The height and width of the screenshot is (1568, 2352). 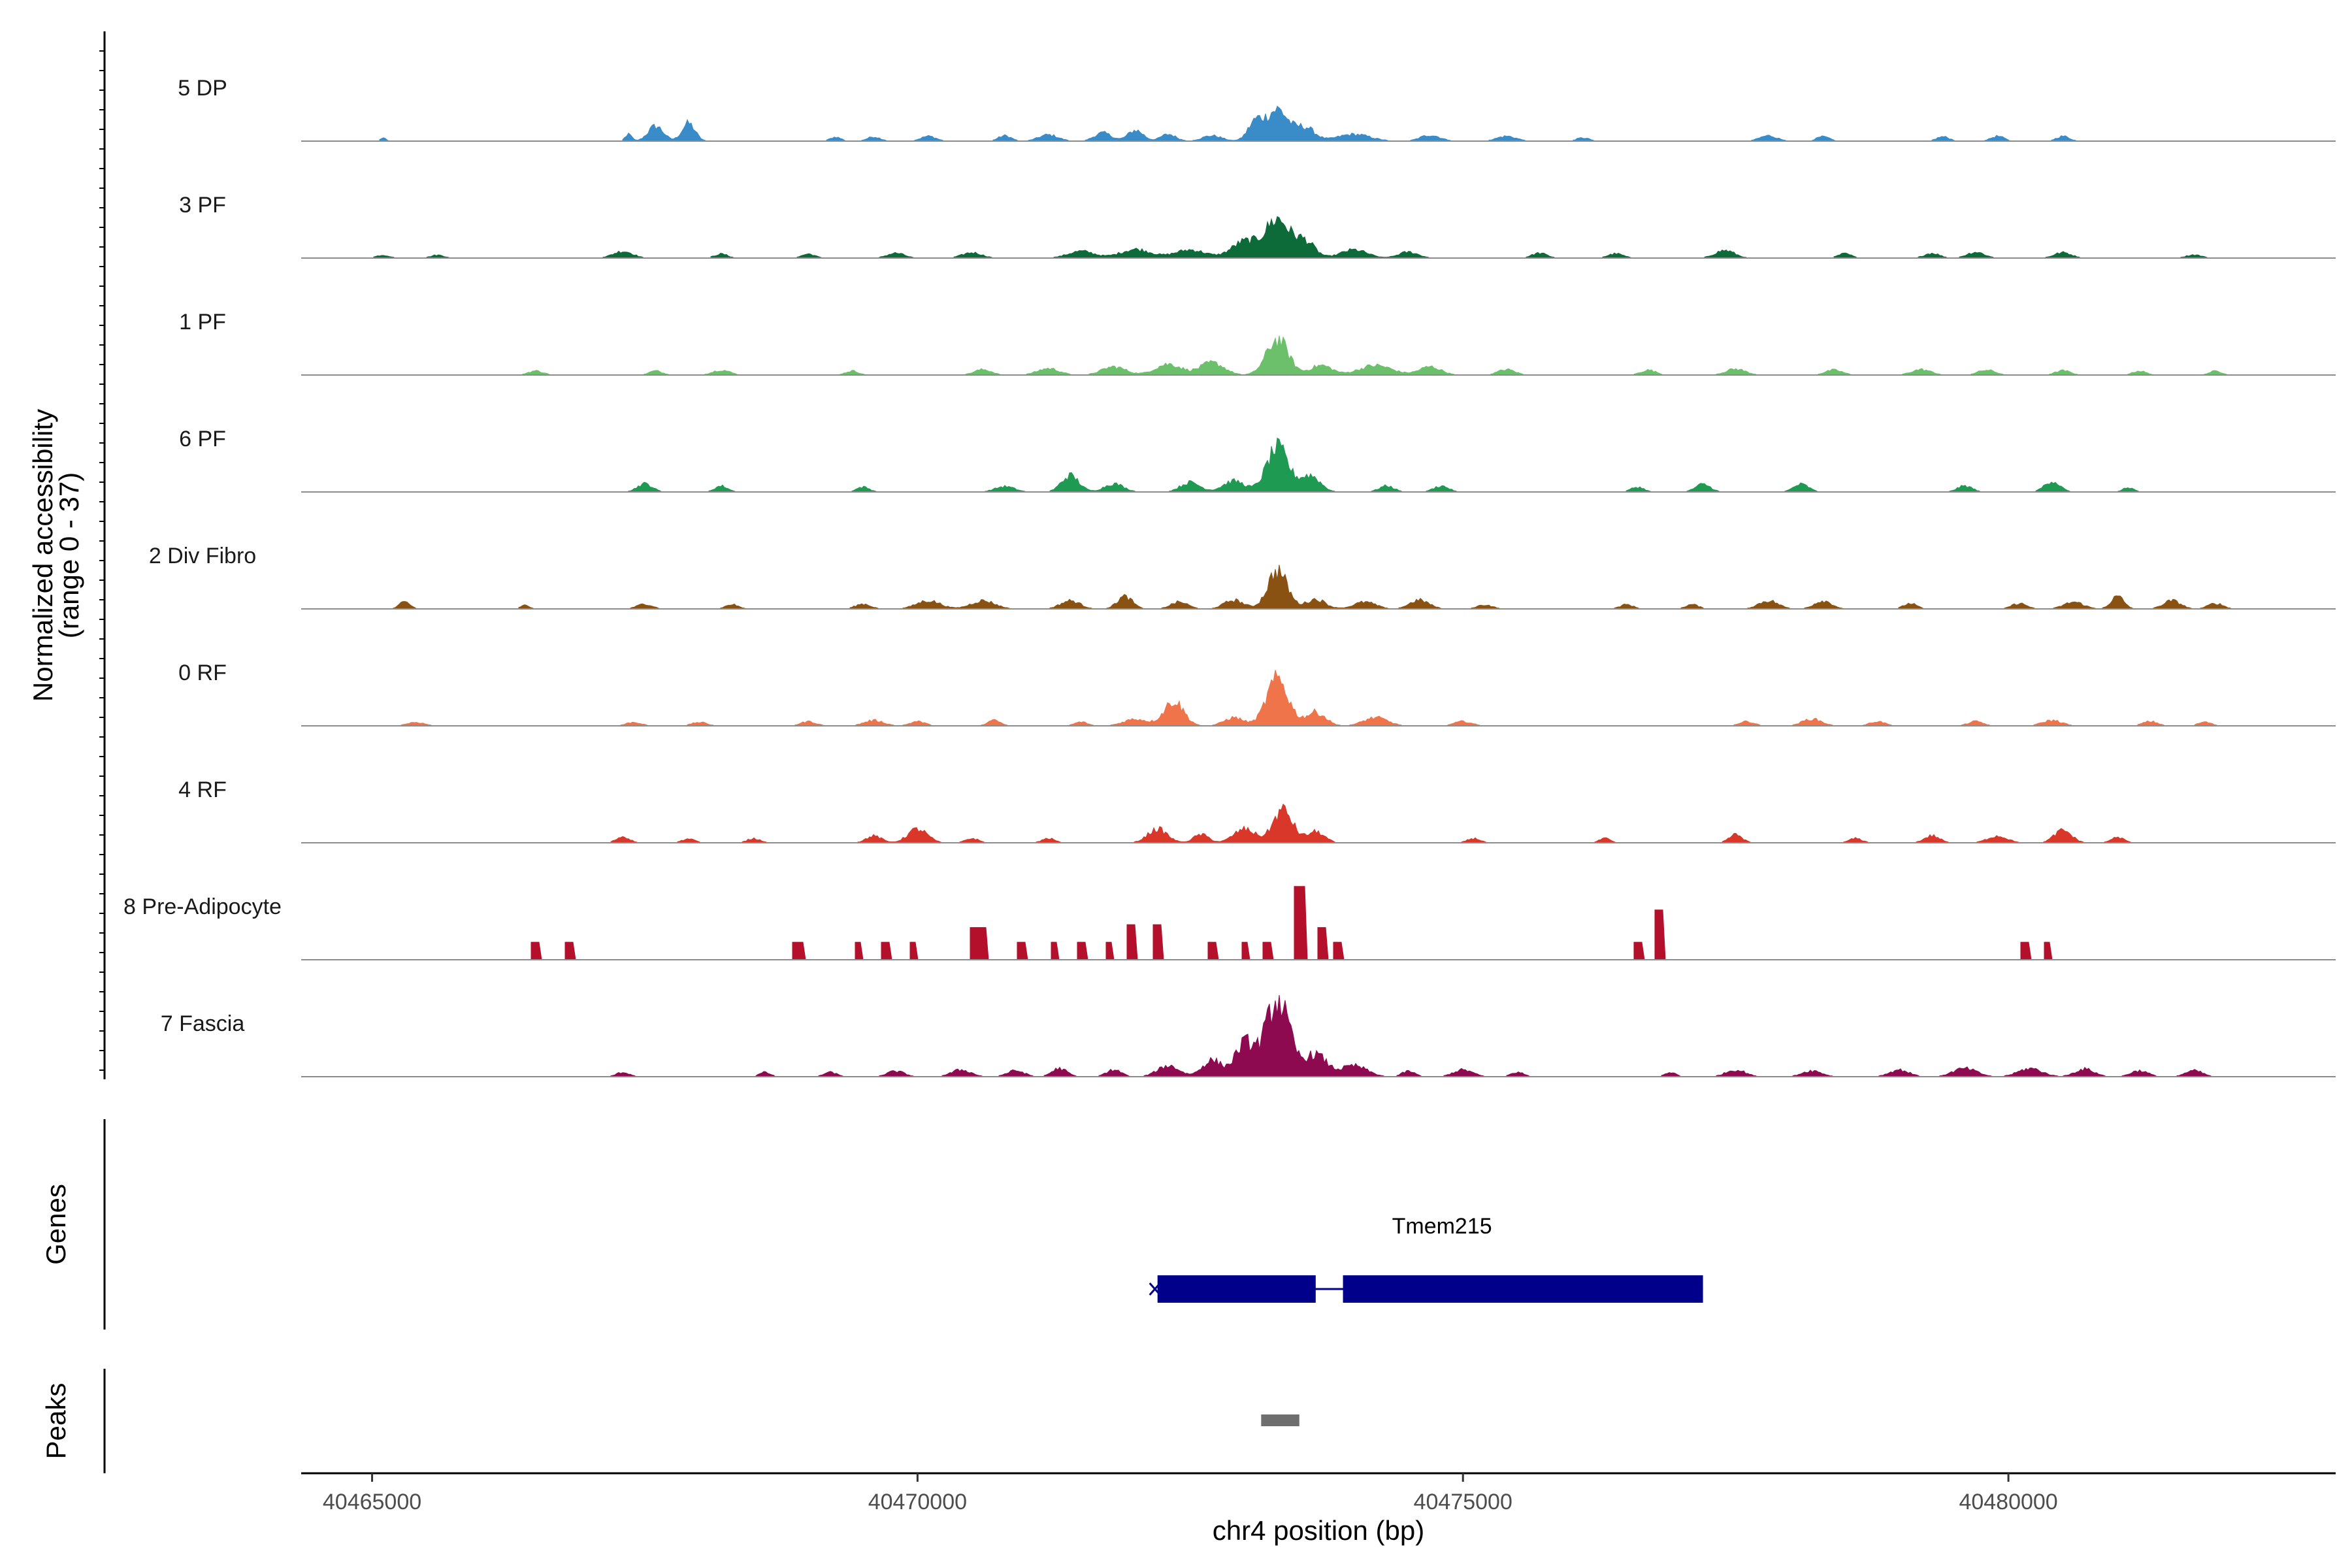 I want to click on x-tick-label: 40480000, so click(x=2008, y=1502).